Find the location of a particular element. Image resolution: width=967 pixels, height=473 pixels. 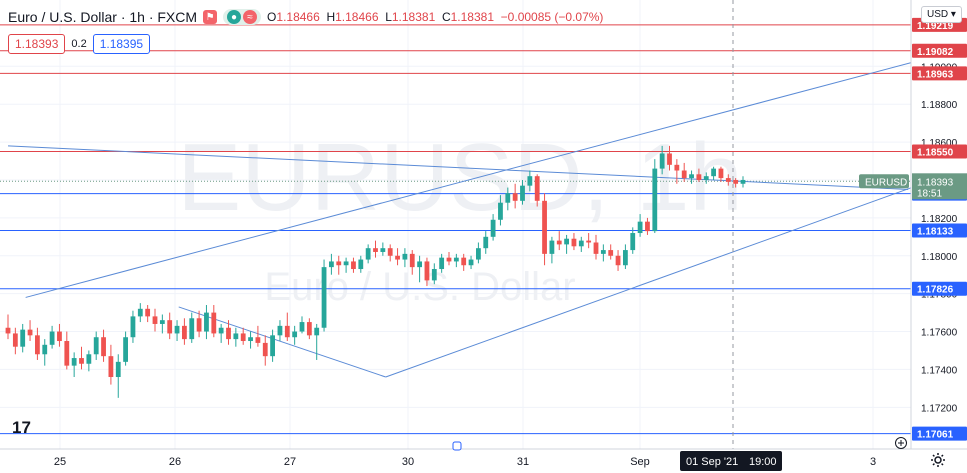

currency-dropdown: USD ▾ is located at coordinates (941, 14).